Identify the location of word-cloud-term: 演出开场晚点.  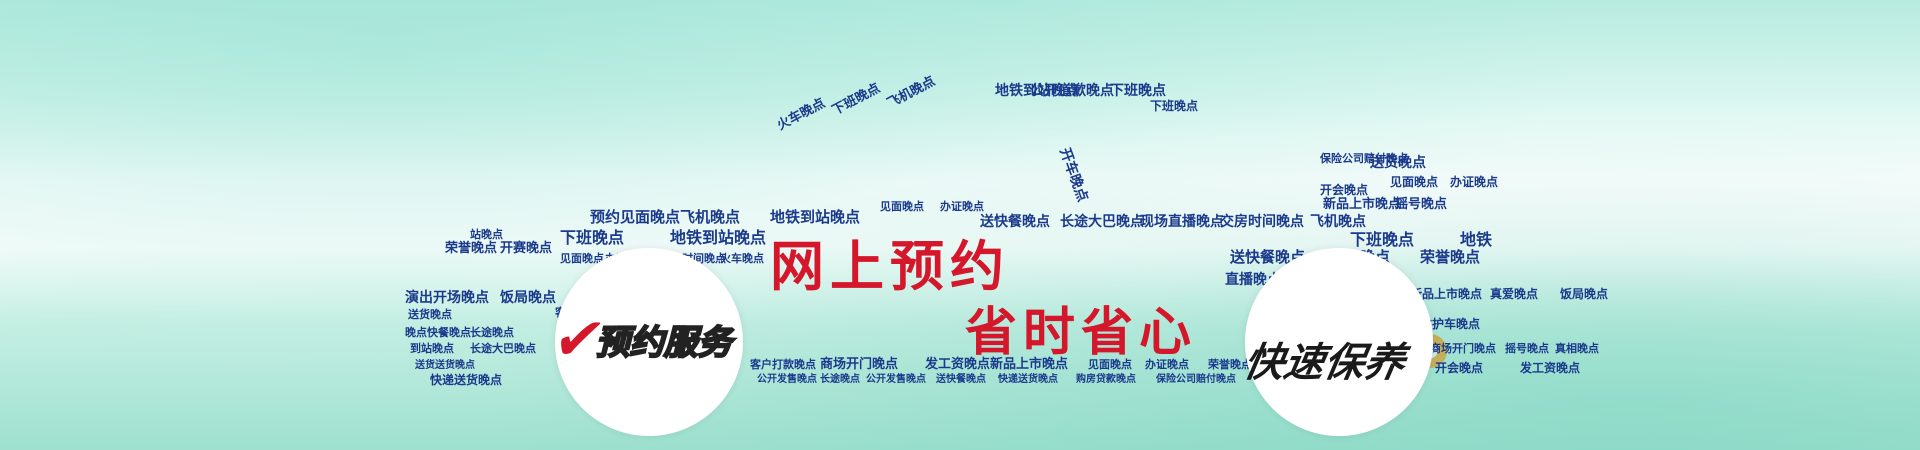
(447, 297).